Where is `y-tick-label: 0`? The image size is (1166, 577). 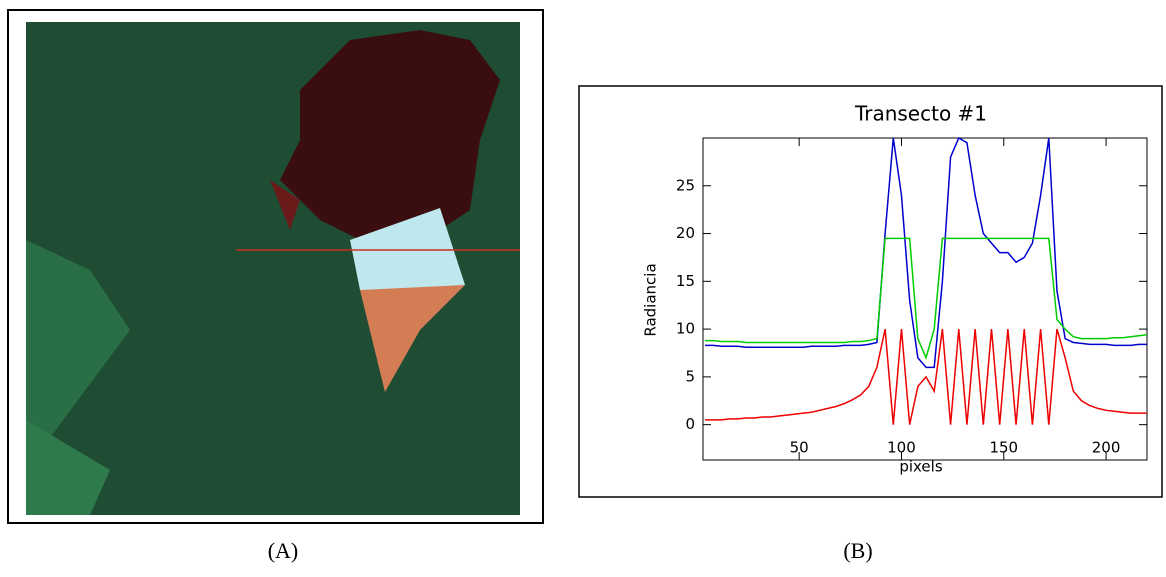
y-tick-label: 0 is located at coordinates (690, 424).